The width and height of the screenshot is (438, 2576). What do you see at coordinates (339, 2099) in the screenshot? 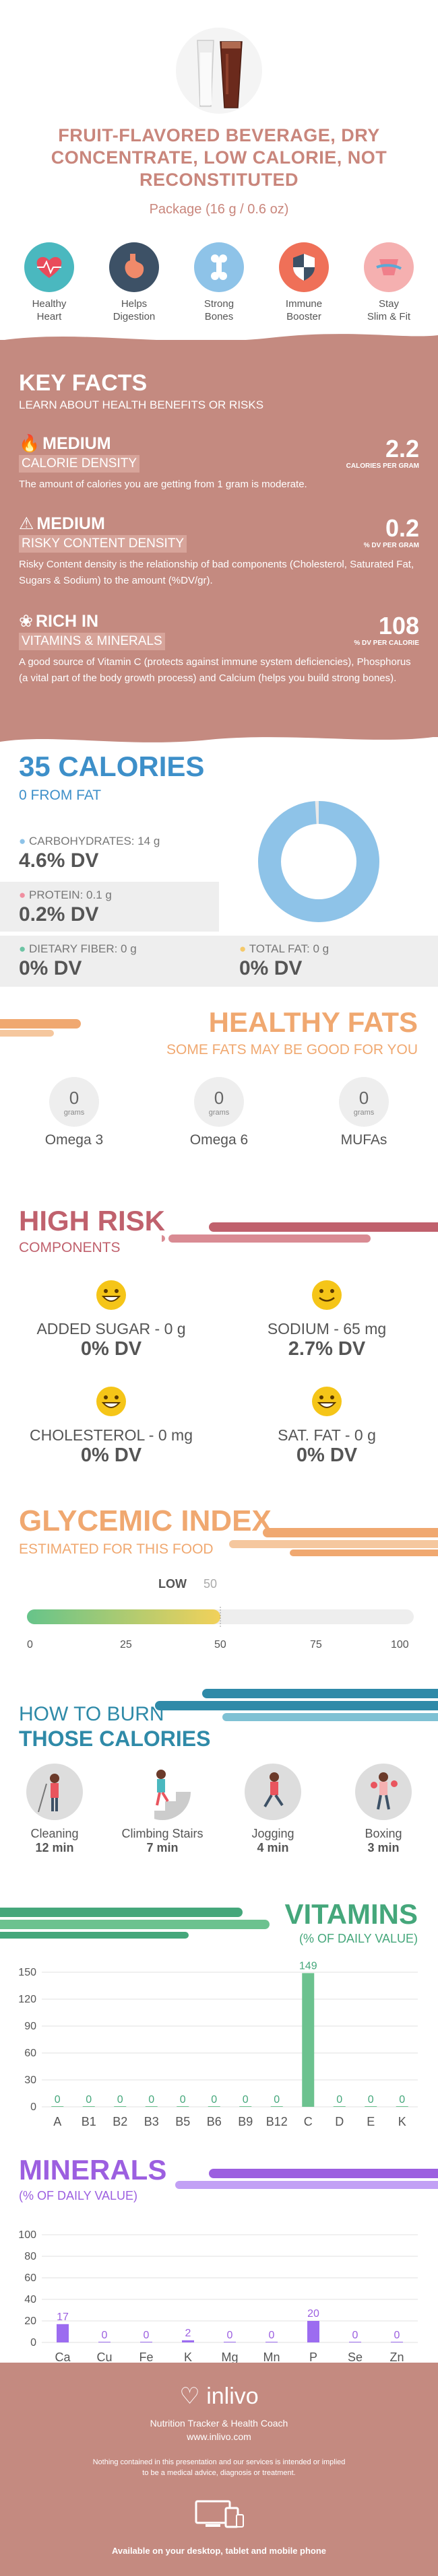
I see `vitamin-value-label-d: 0` at bounding box center [339, 2099].